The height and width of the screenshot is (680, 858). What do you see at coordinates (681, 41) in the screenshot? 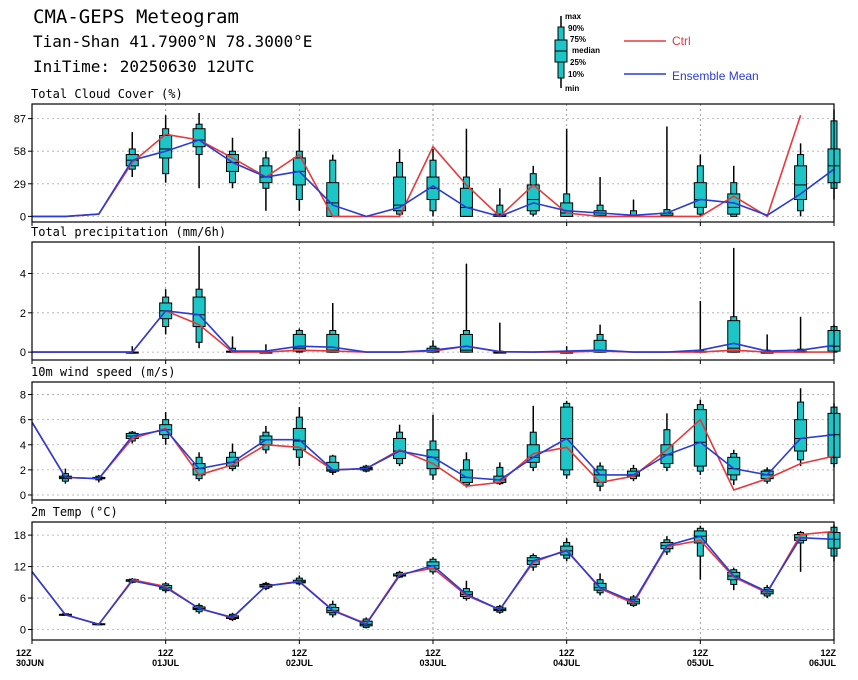
I see `legend-ctrl-label: Ctrl` at bounding box center [681, 41].